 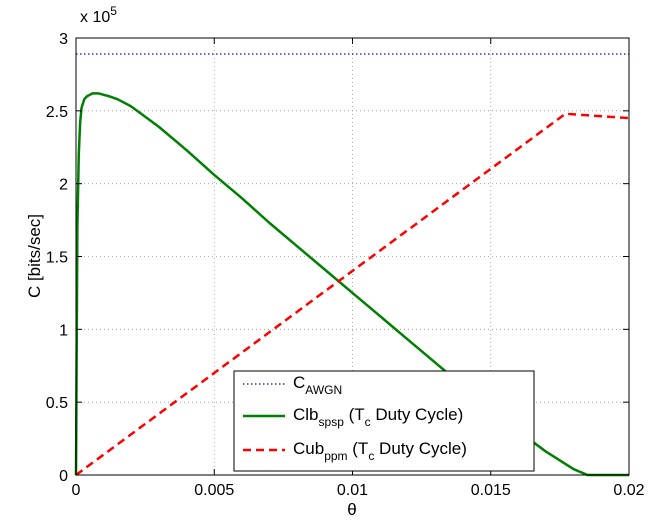 I want to click on y-tick-label: 1, so click(x=63, y=330).